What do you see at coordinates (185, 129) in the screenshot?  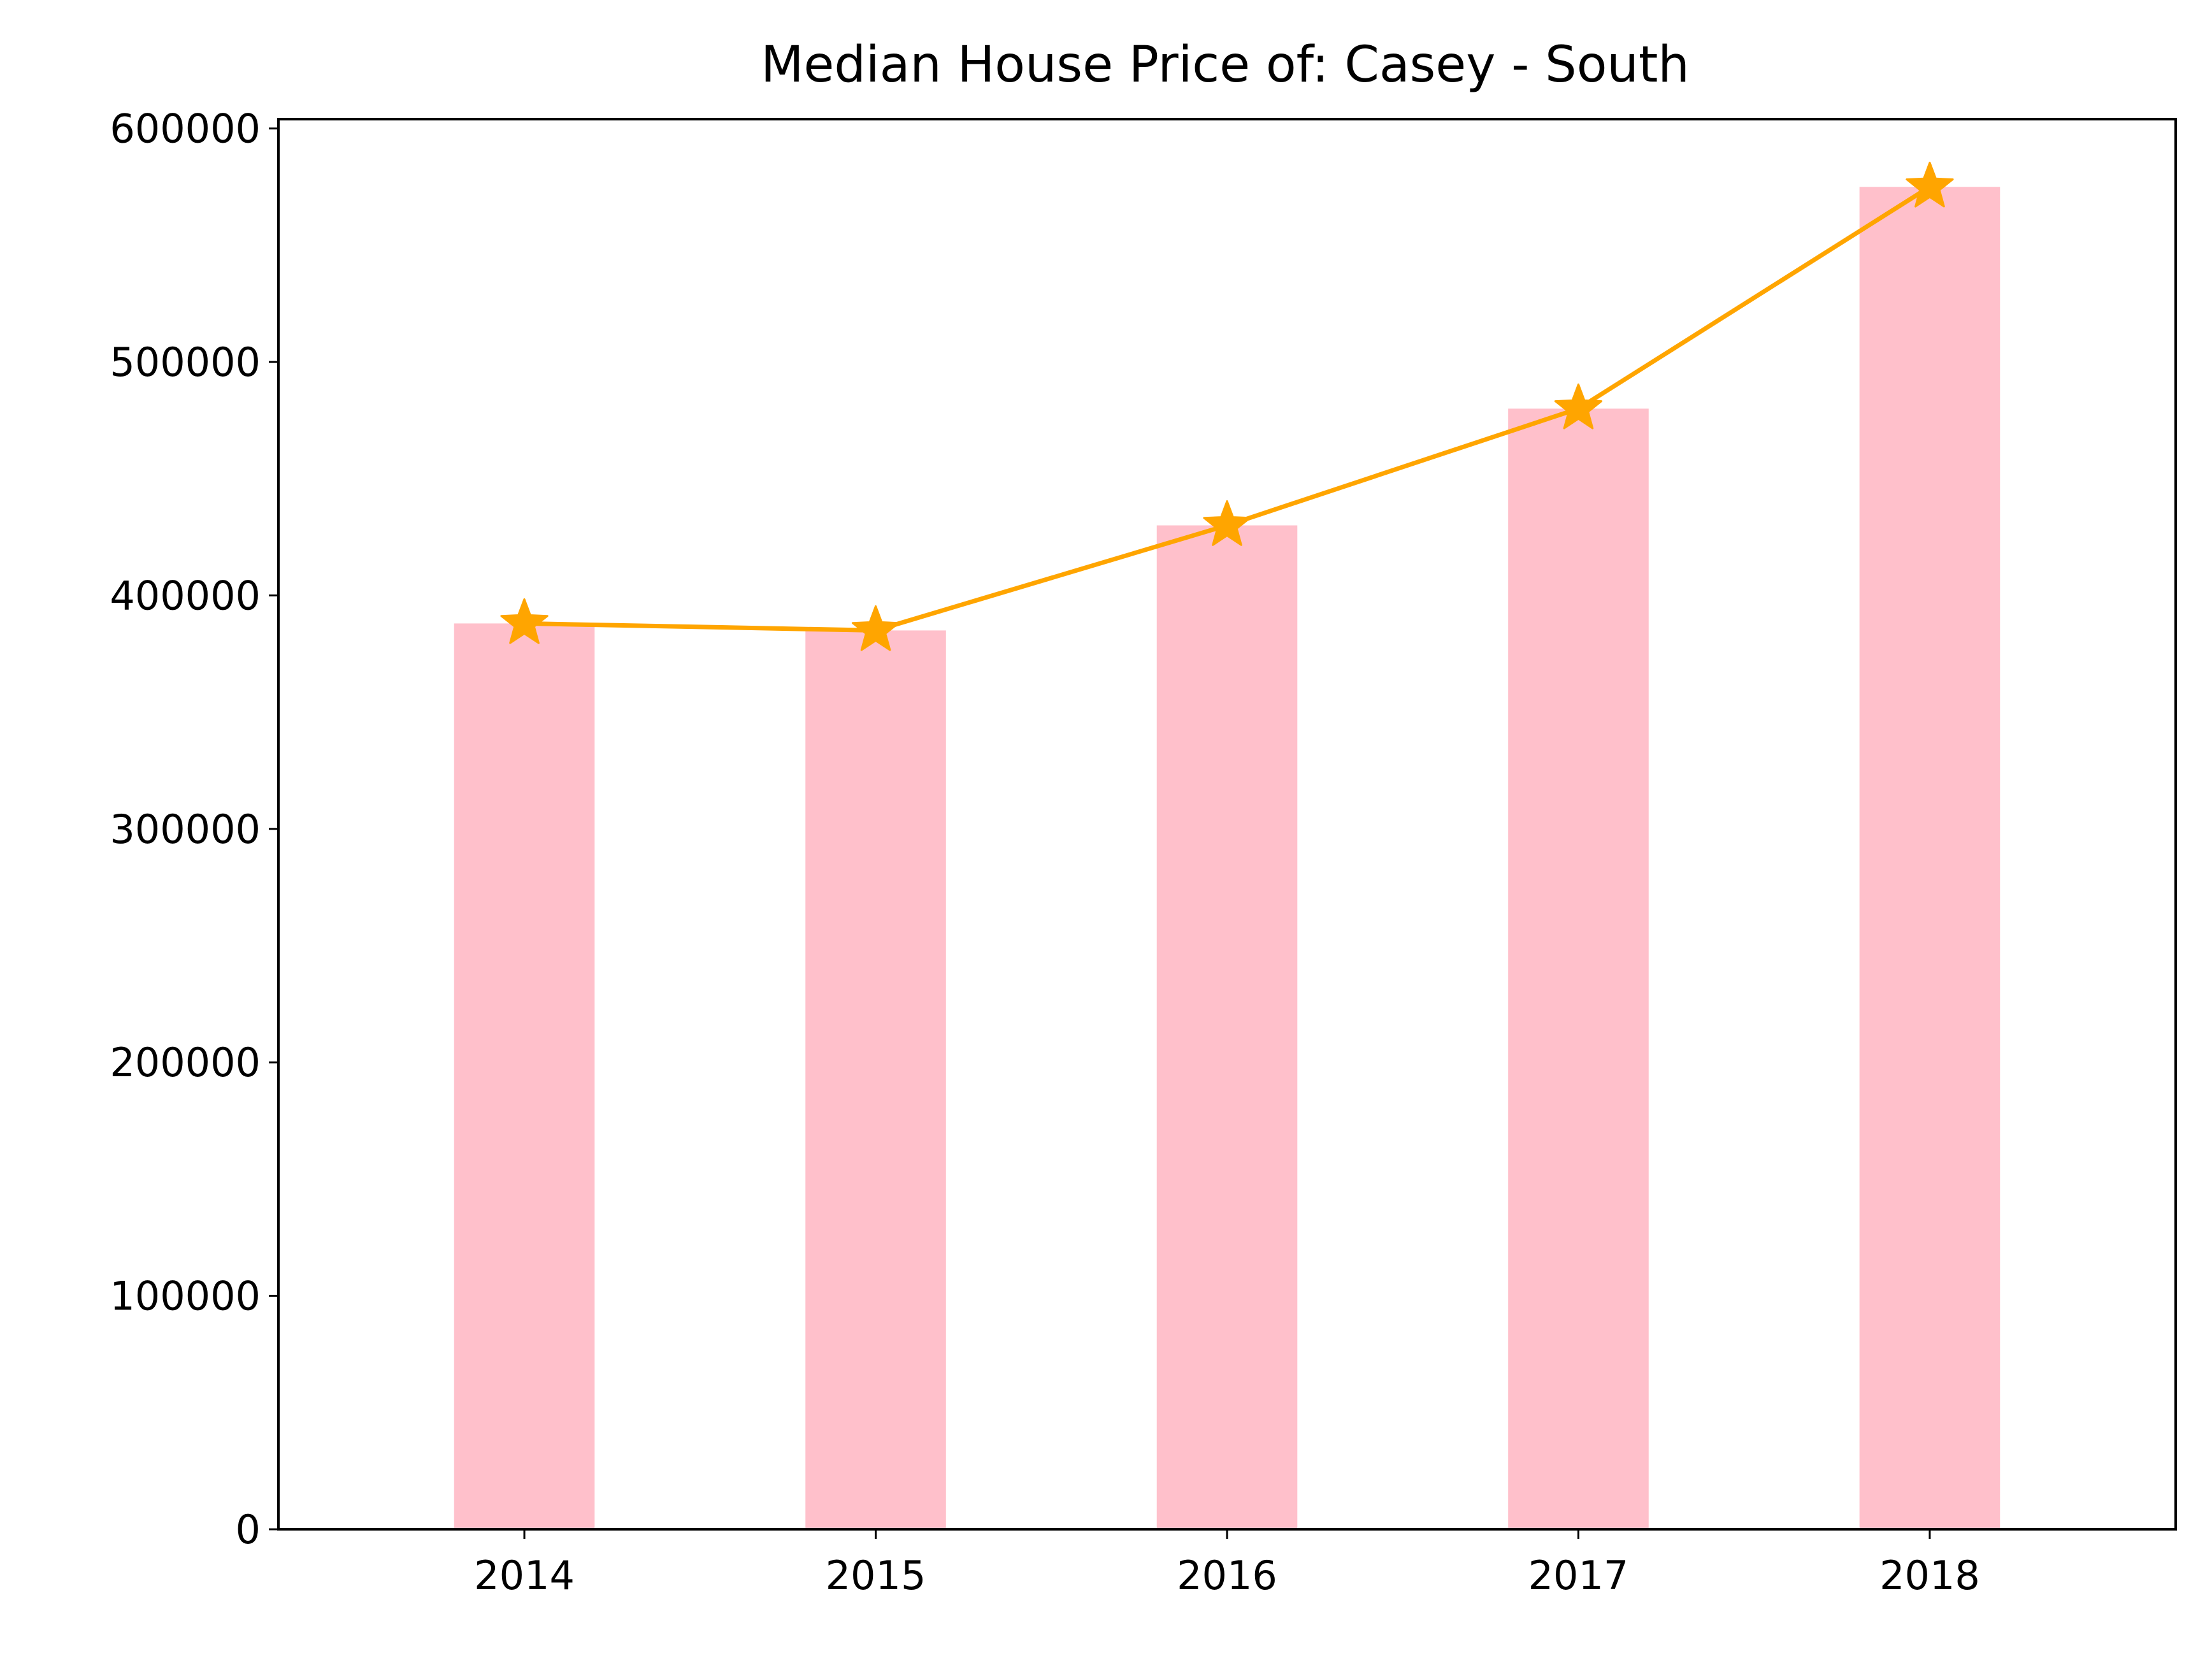 I see `y-tick-label: 600000` at bounding box center [185, 129].